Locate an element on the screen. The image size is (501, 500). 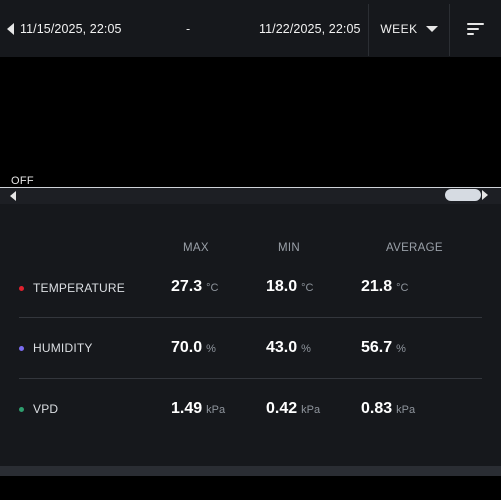
value-number: 1.49 is located at coordinates (187, 408).